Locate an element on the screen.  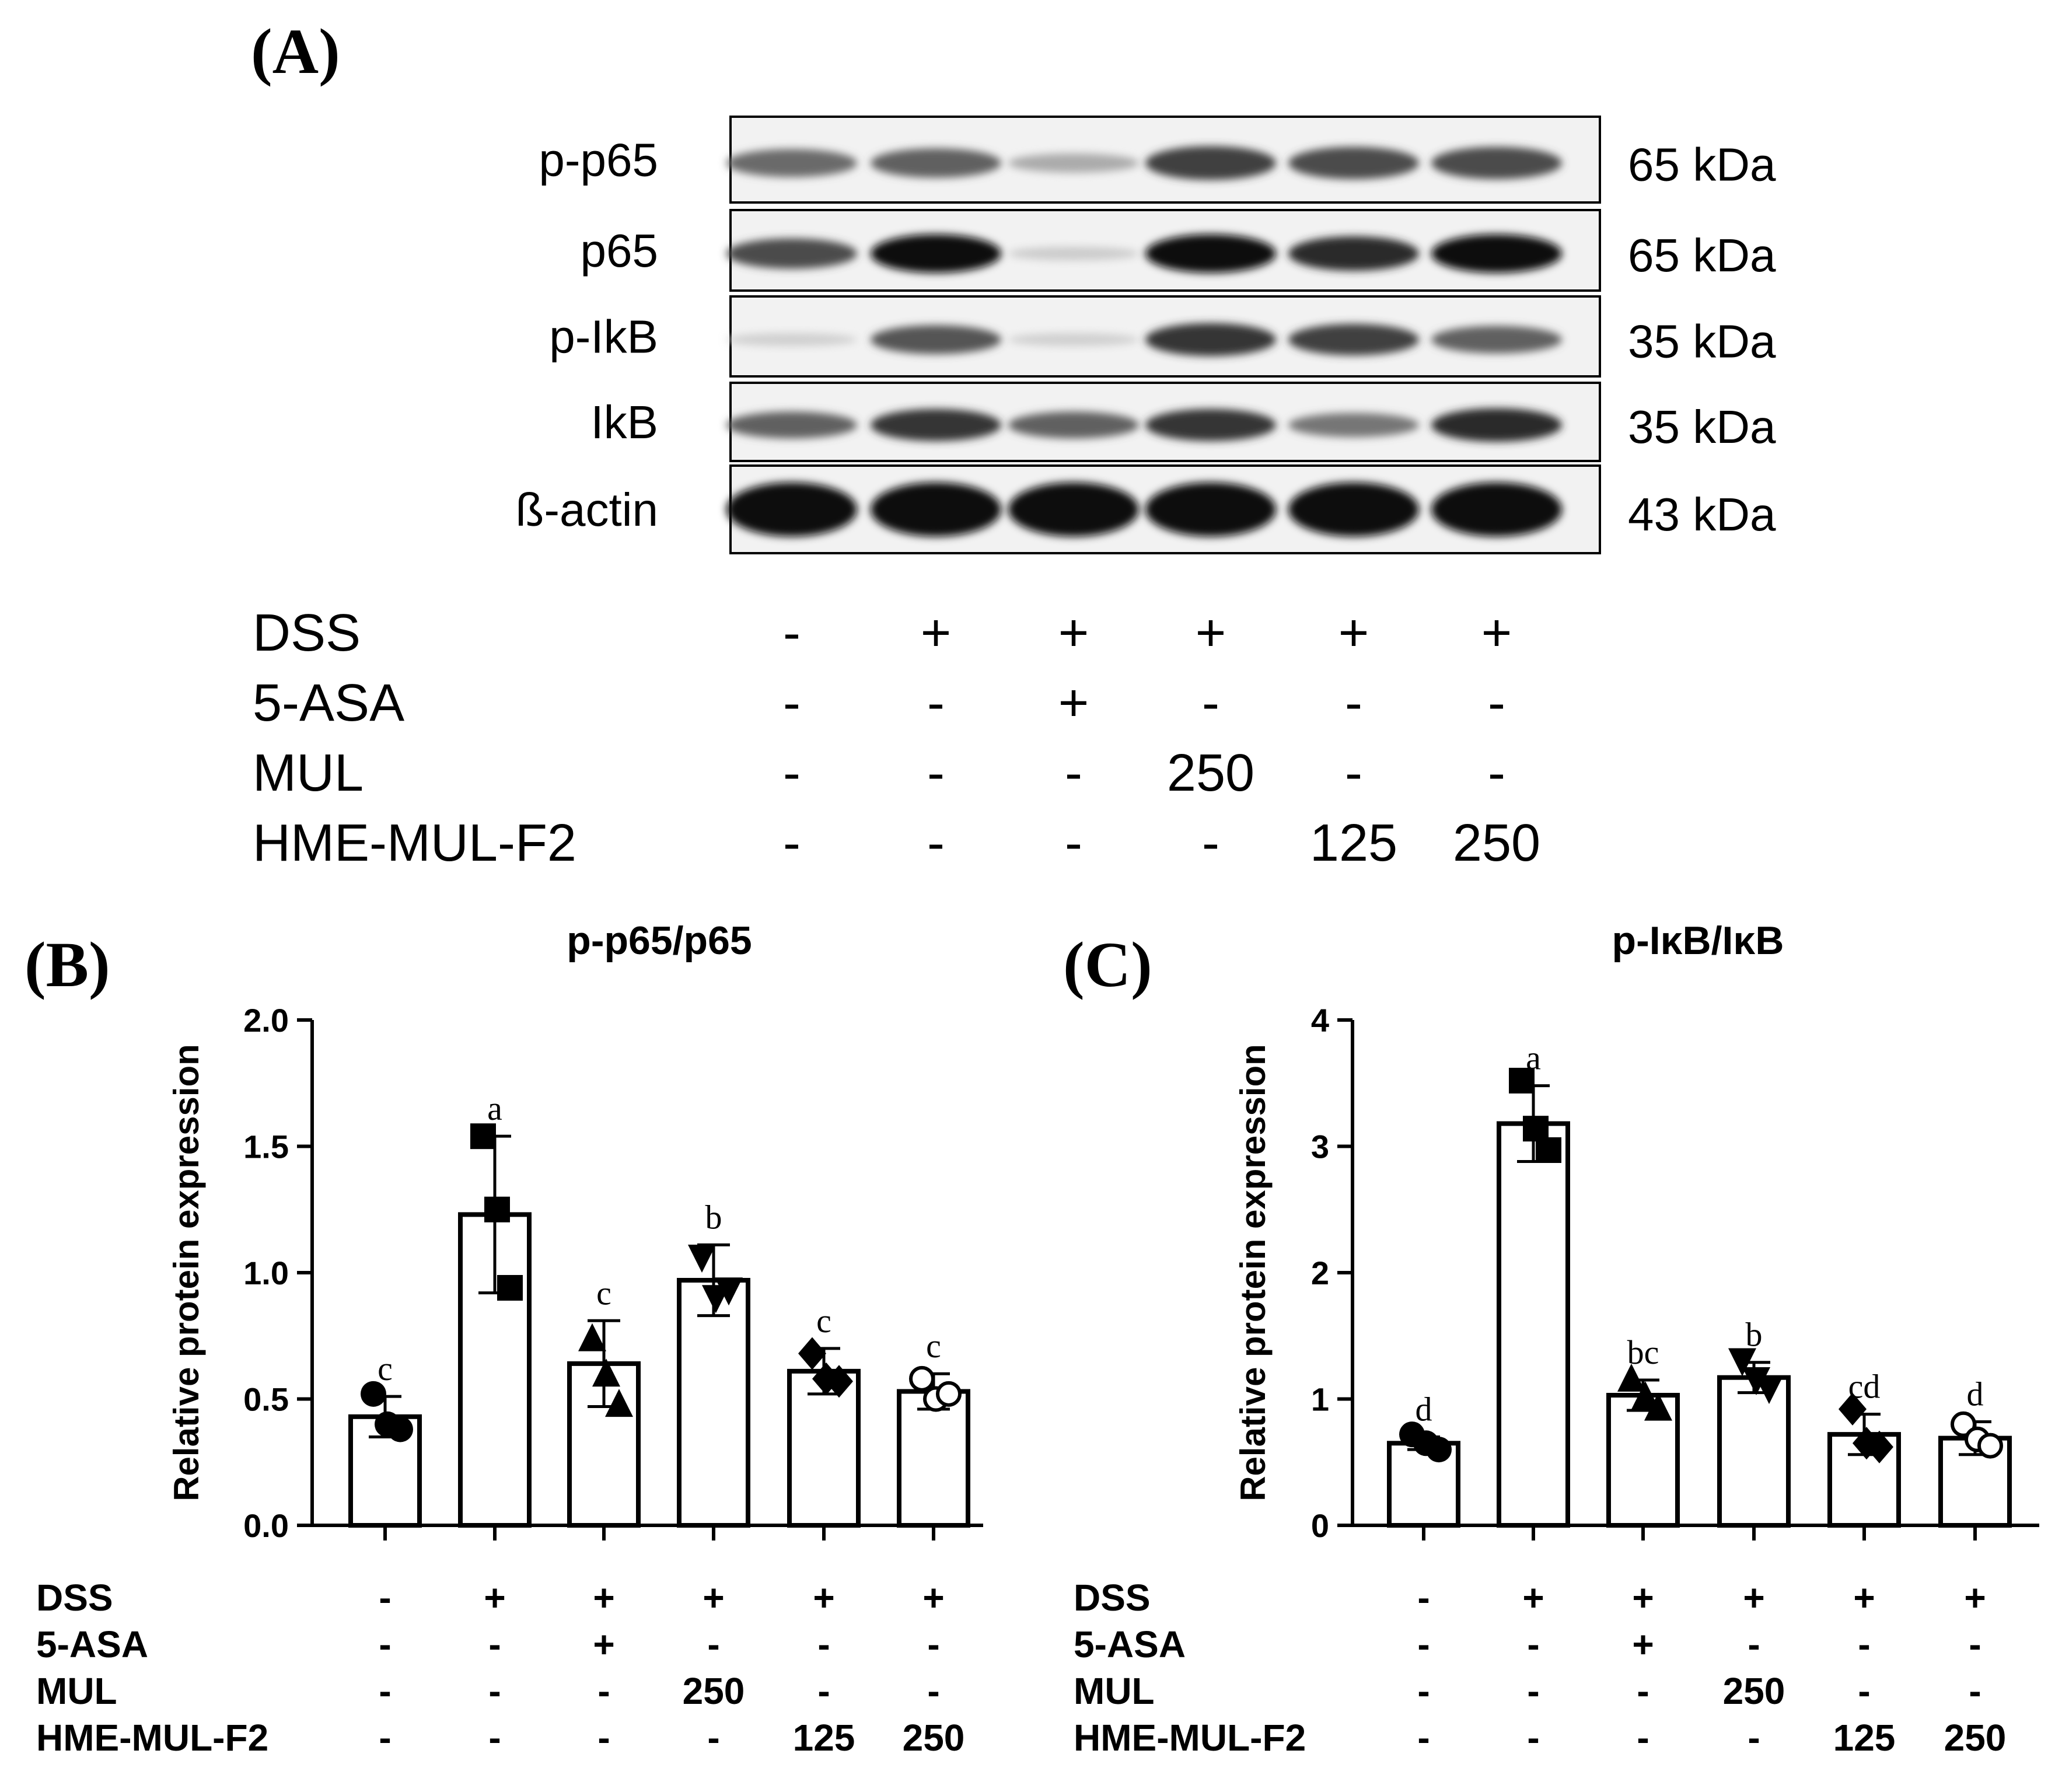
blot-kda-label: 35 kDa is located at coordinates (1702, 427).